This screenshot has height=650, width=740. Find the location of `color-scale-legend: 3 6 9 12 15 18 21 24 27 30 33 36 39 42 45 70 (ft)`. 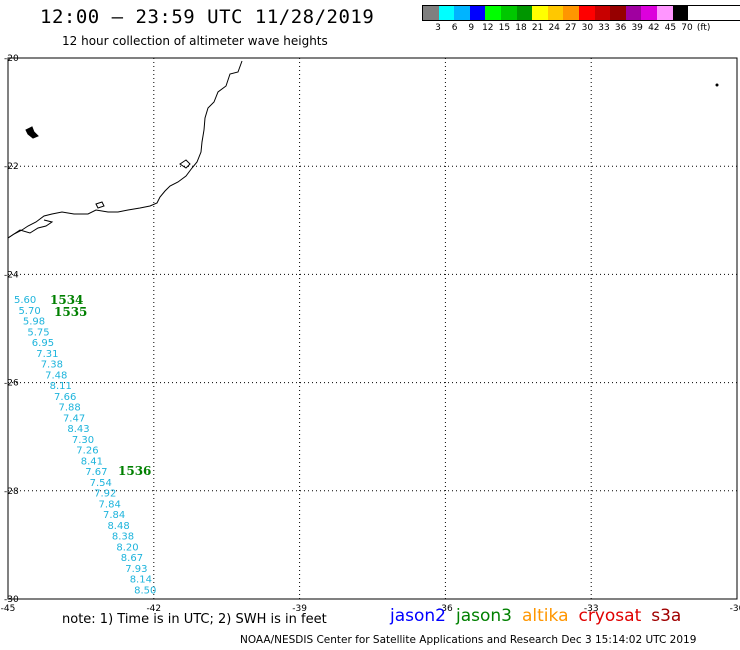

color-scale-legend: 3 6 9 12 15 18 21 24 27 30 33 36 39 42 45 70 (ft) is located at coordinates (581, 21).